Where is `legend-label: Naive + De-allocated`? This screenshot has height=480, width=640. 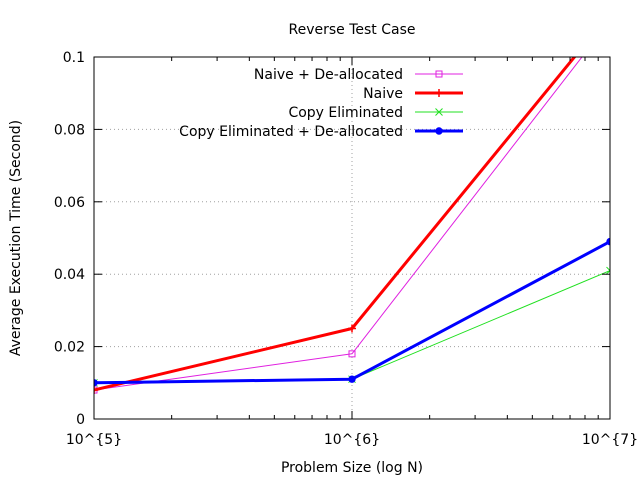 legend-label: Naive + De-allocated is located at coordinates (328, 75).